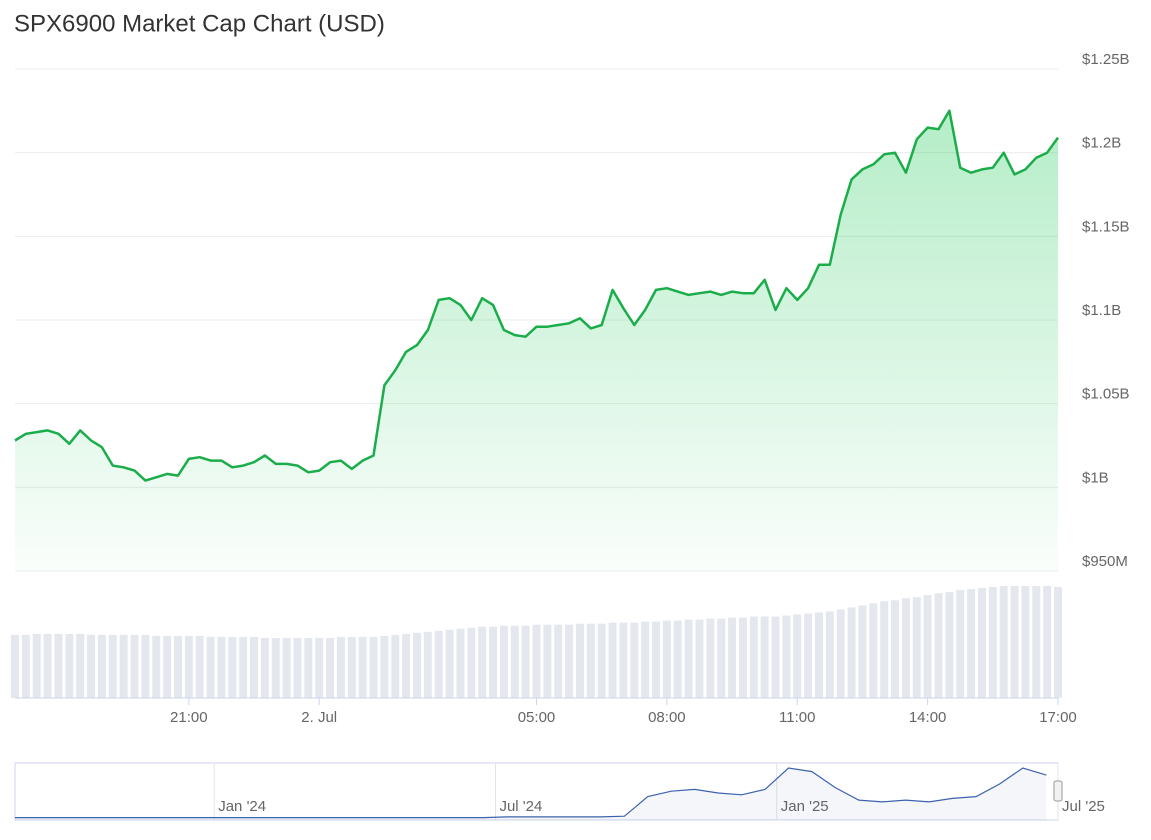  What do you see at coordinates (189, 717) in the screenshot?
I see `x-tick-label: 21:00` at bounding box center [189, 717].